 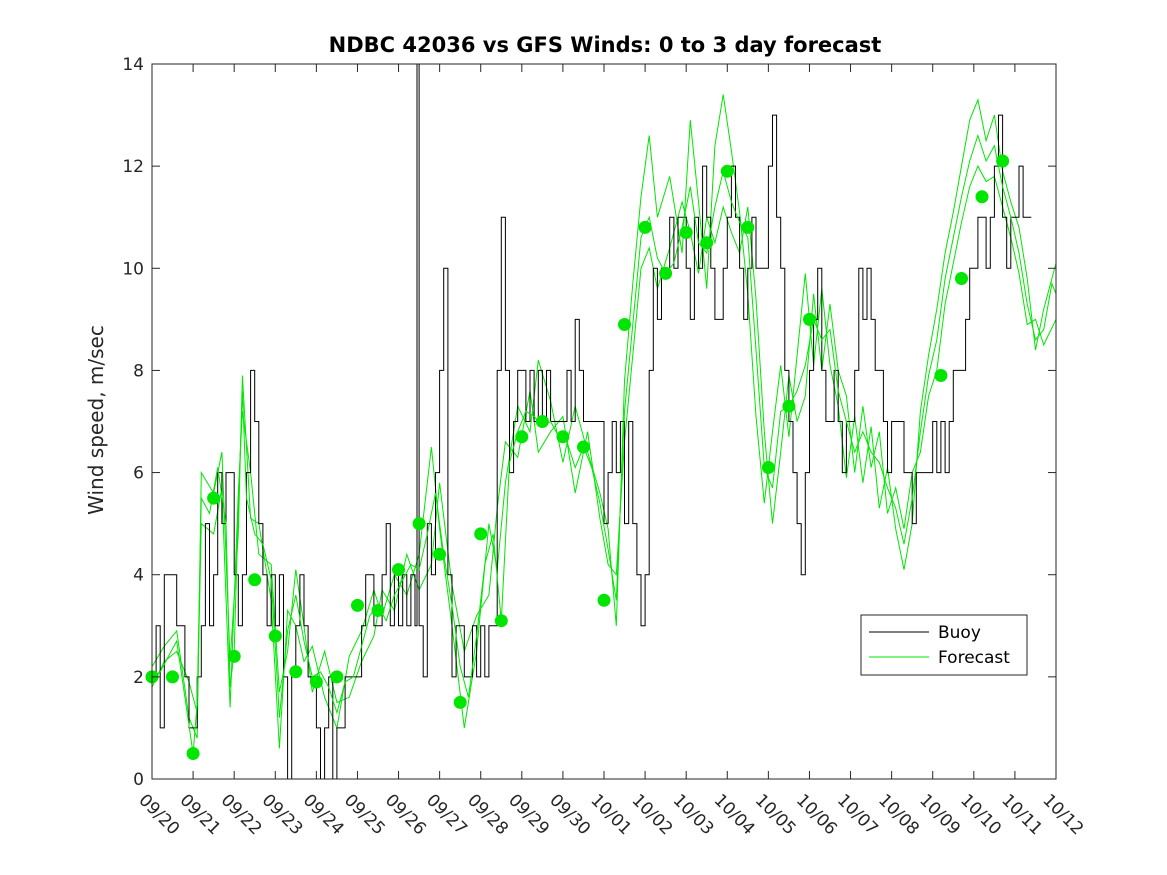 I want to click on legend: Buoy Forecast, so click(x=944, y=645).